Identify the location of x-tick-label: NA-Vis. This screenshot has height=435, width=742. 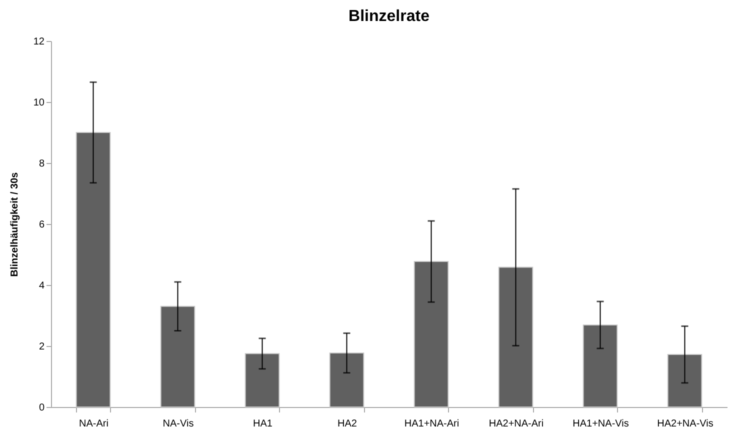
(178, 424).